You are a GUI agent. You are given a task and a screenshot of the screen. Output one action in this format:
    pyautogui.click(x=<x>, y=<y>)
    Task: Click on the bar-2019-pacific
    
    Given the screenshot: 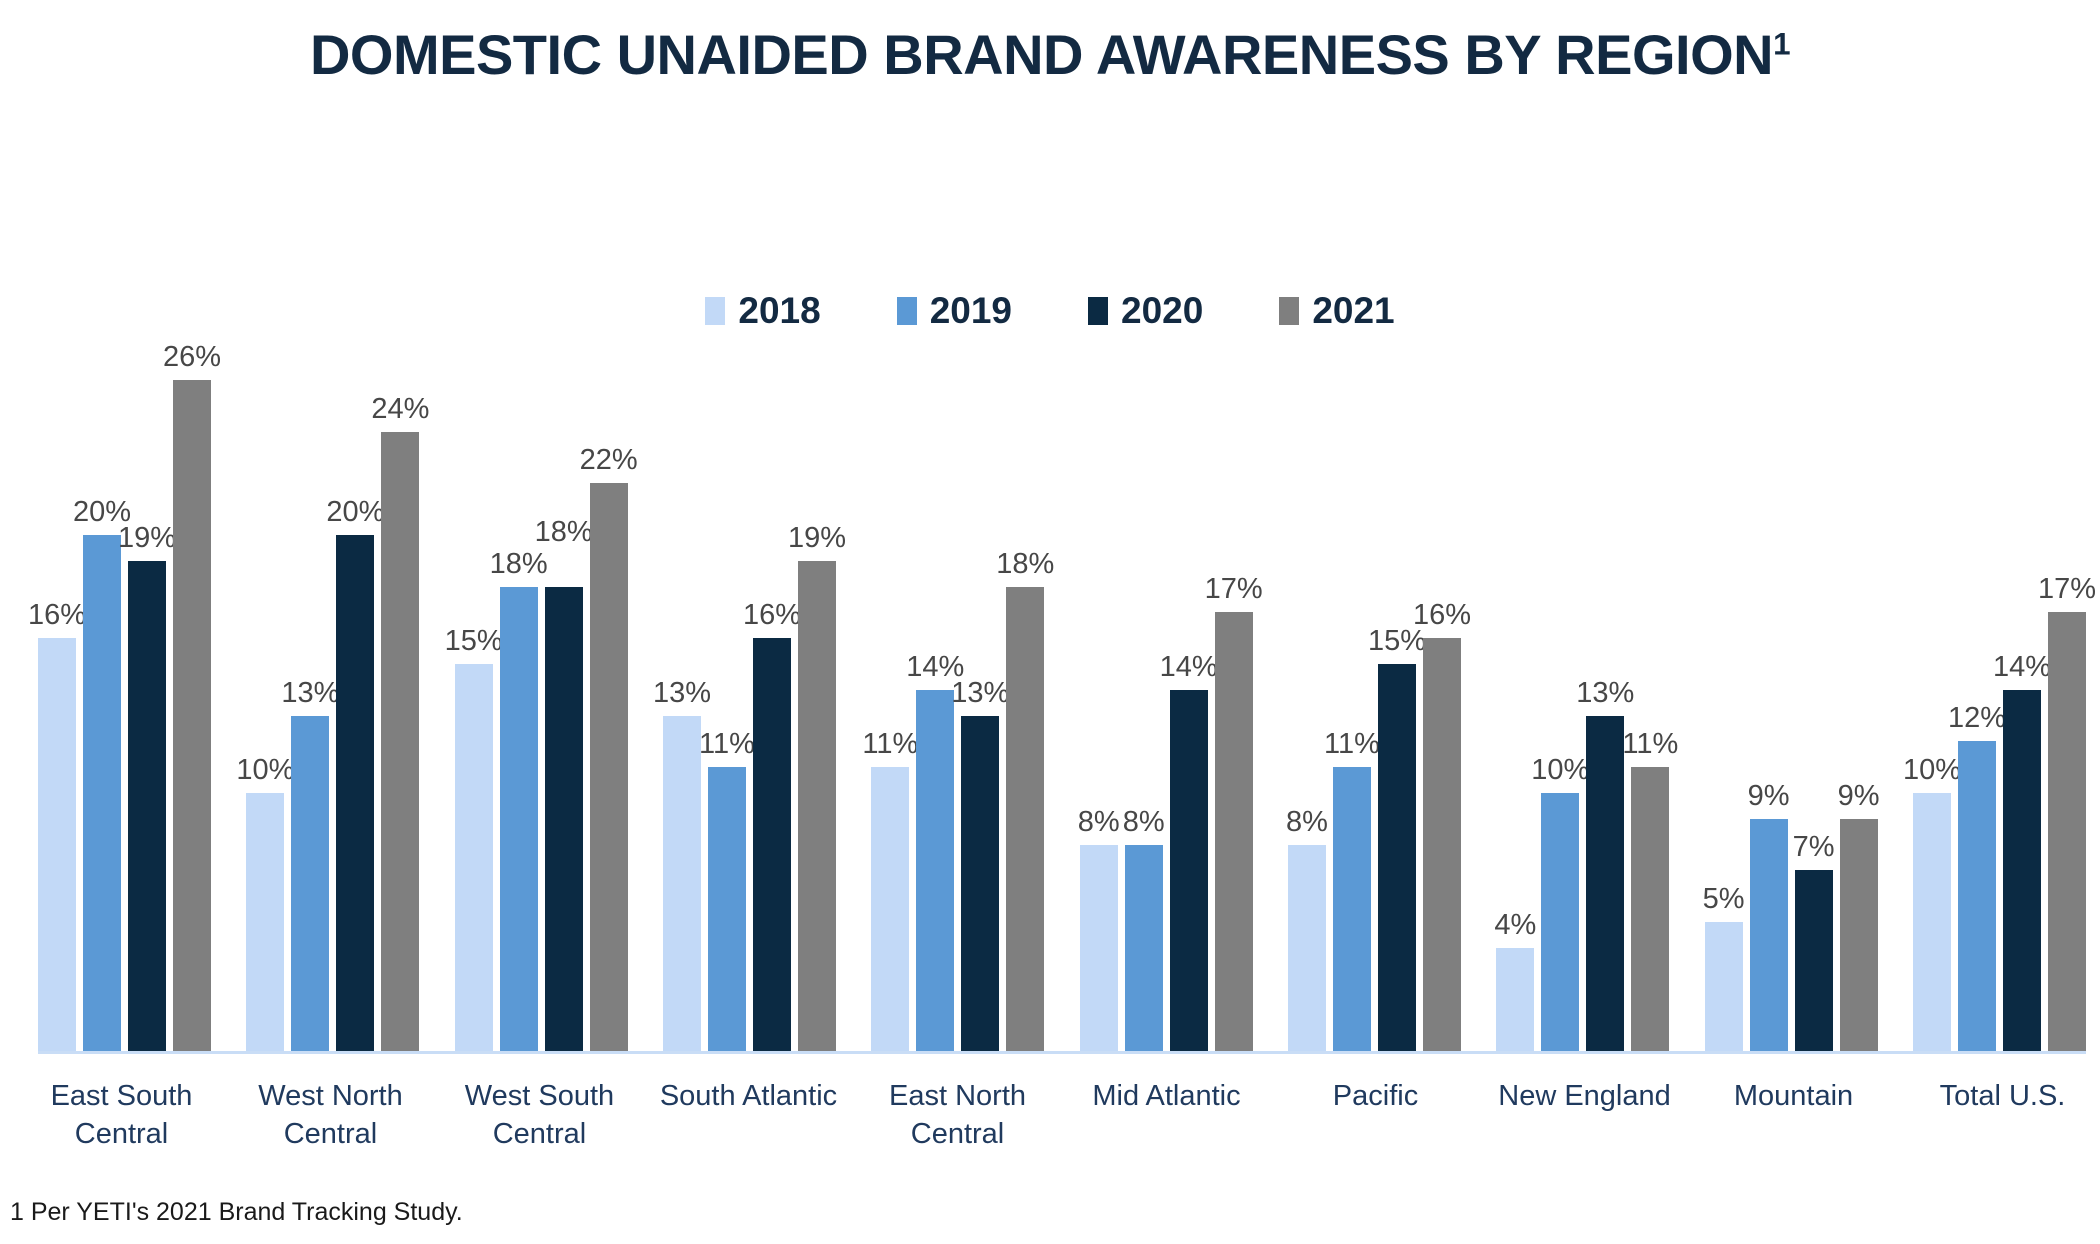 What is the action you would take?
    pyautogui.click(x=1351, y=909)
    